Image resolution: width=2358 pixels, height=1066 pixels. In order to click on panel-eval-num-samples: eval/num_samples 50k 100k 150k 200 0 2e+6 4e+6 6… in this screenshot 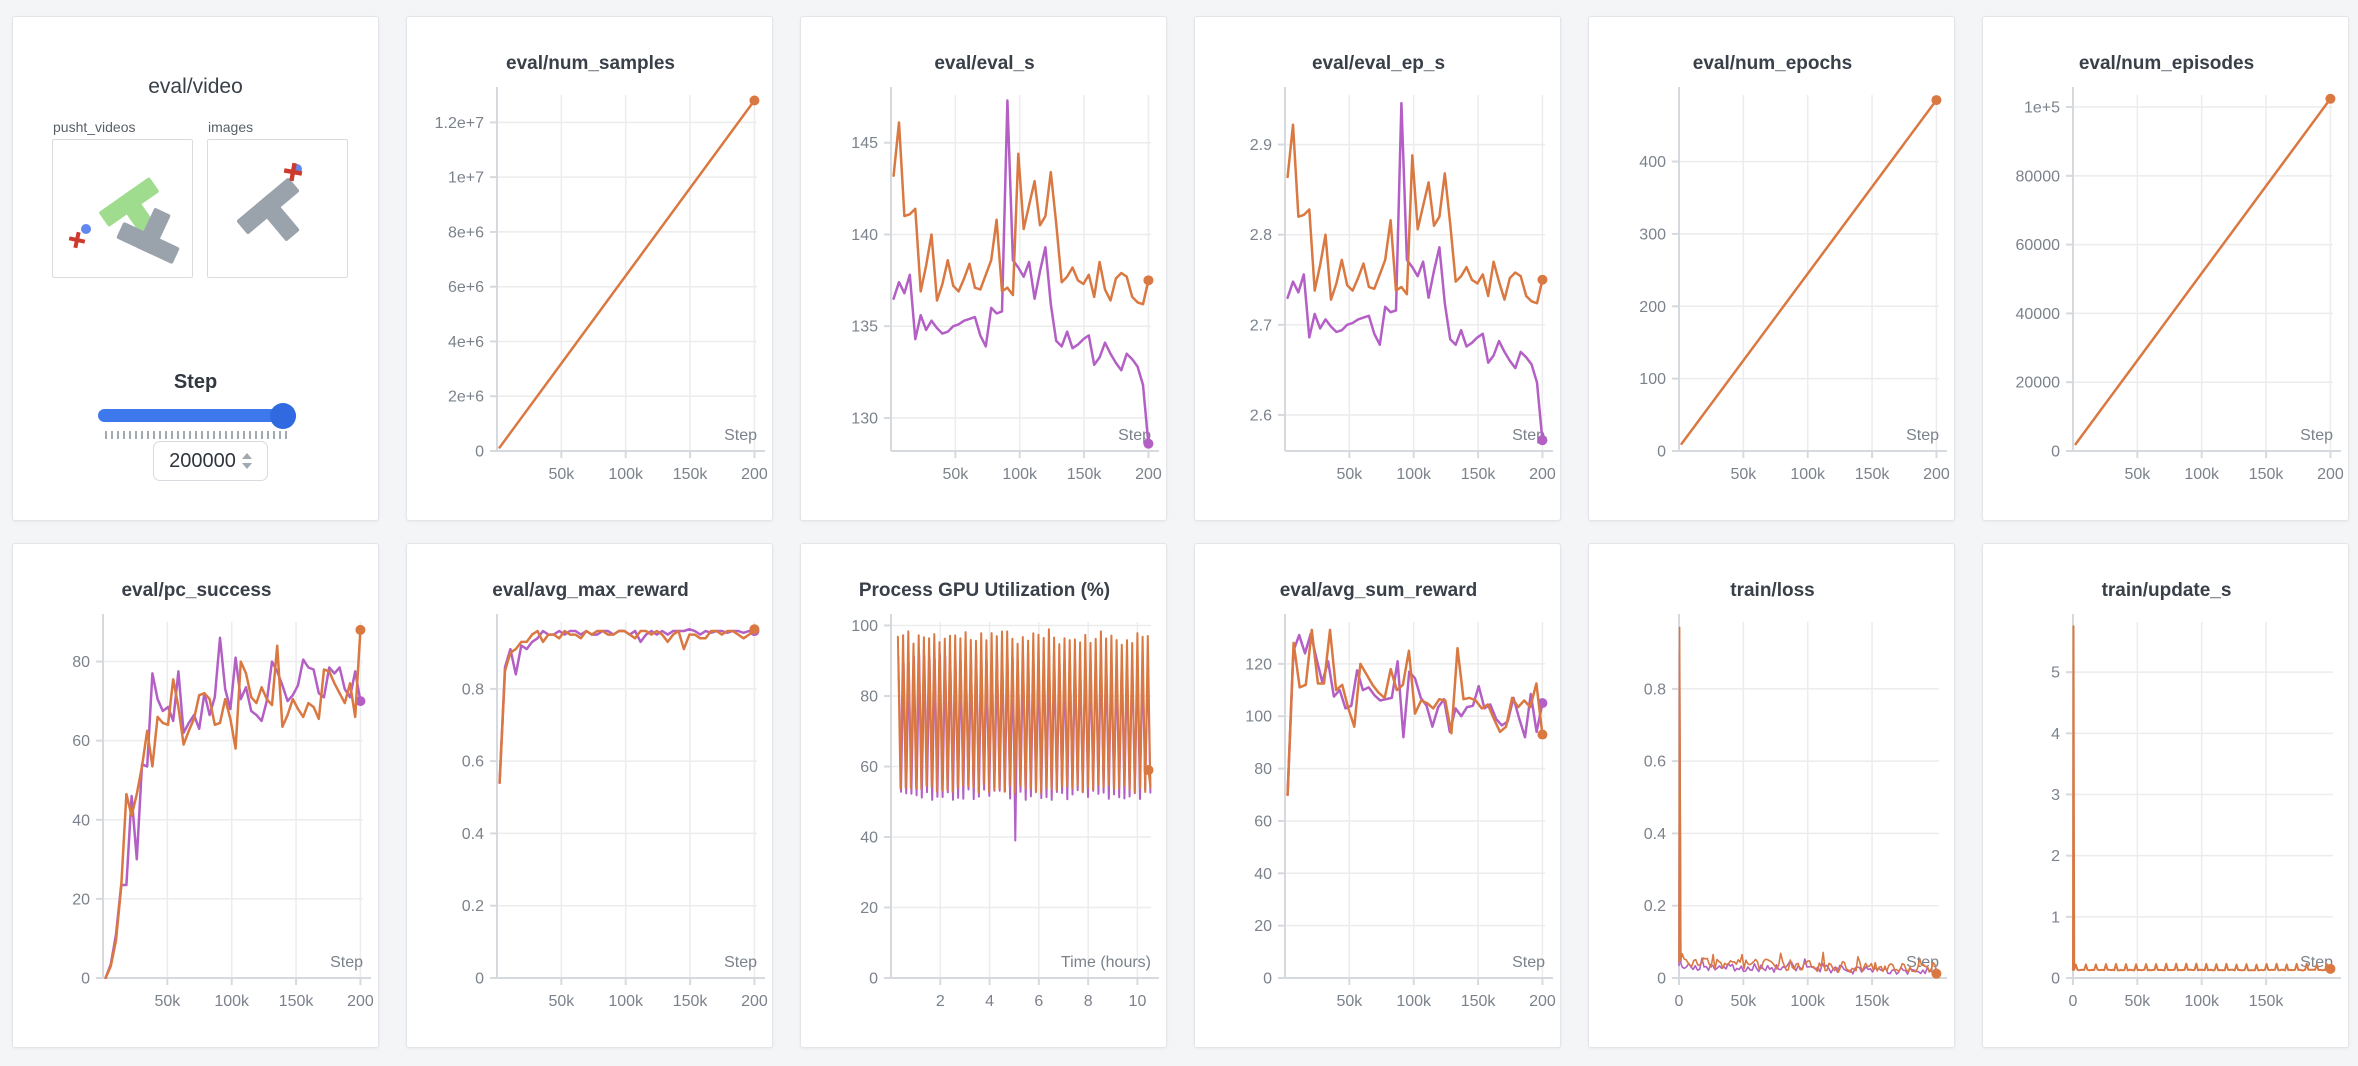, I will do `click(589, 268)`.